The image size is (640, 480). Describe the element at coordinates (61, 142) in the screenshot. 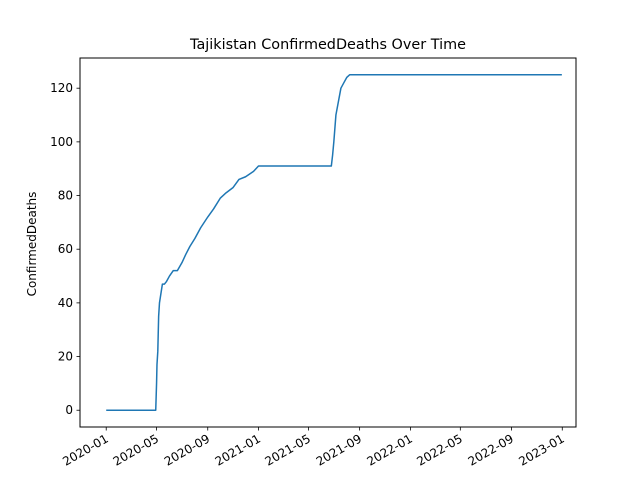

I see `y-tick-label: 100` at that location.